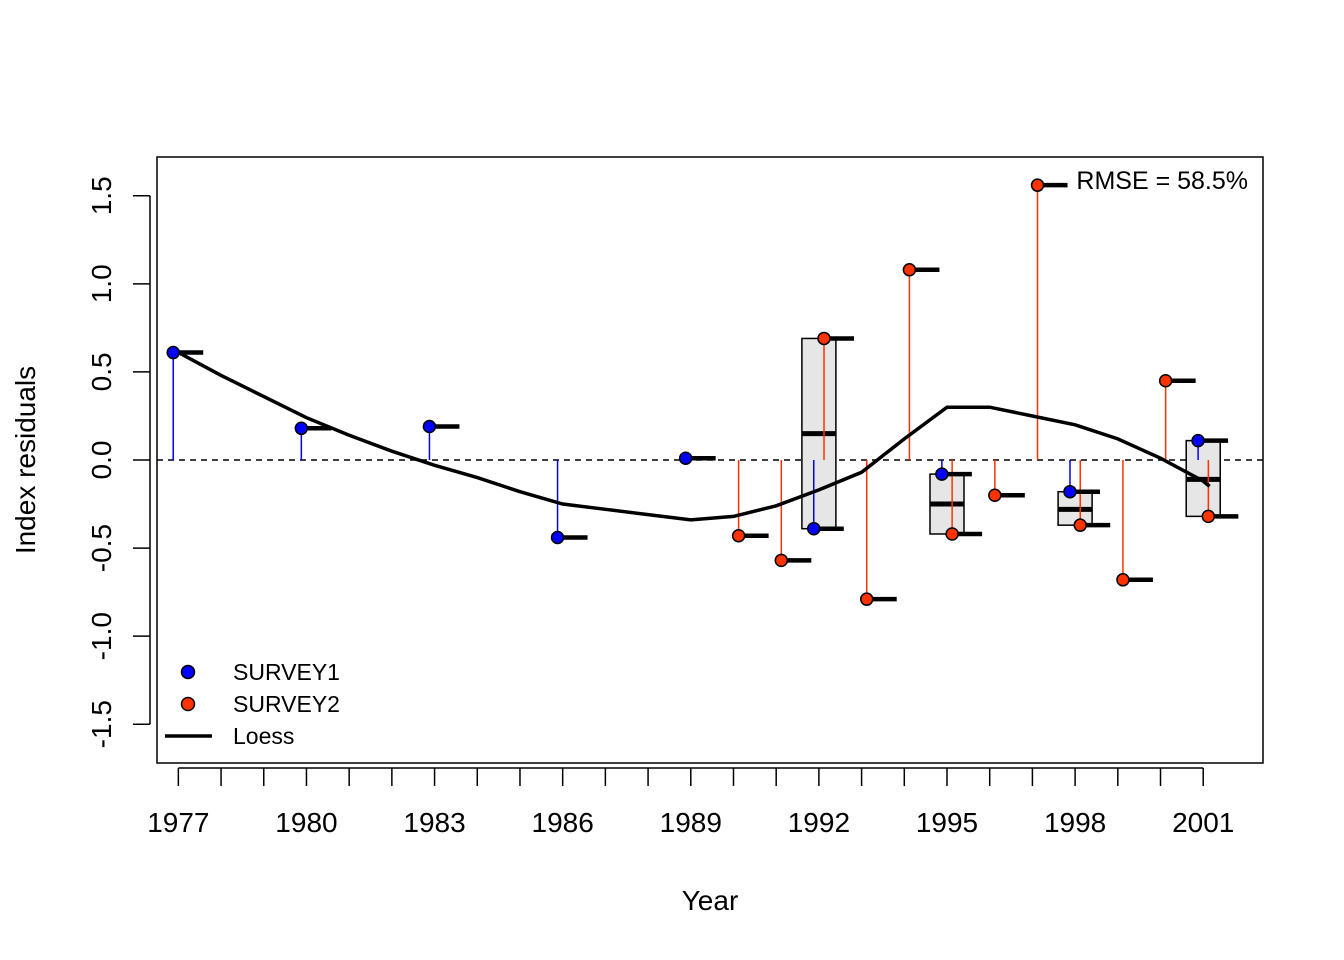 This screenshot has width=1344, height=960. Describe the element at coordinates (101, 548) in the screenshot. I see `y-tick-label: -0.5` at that location.